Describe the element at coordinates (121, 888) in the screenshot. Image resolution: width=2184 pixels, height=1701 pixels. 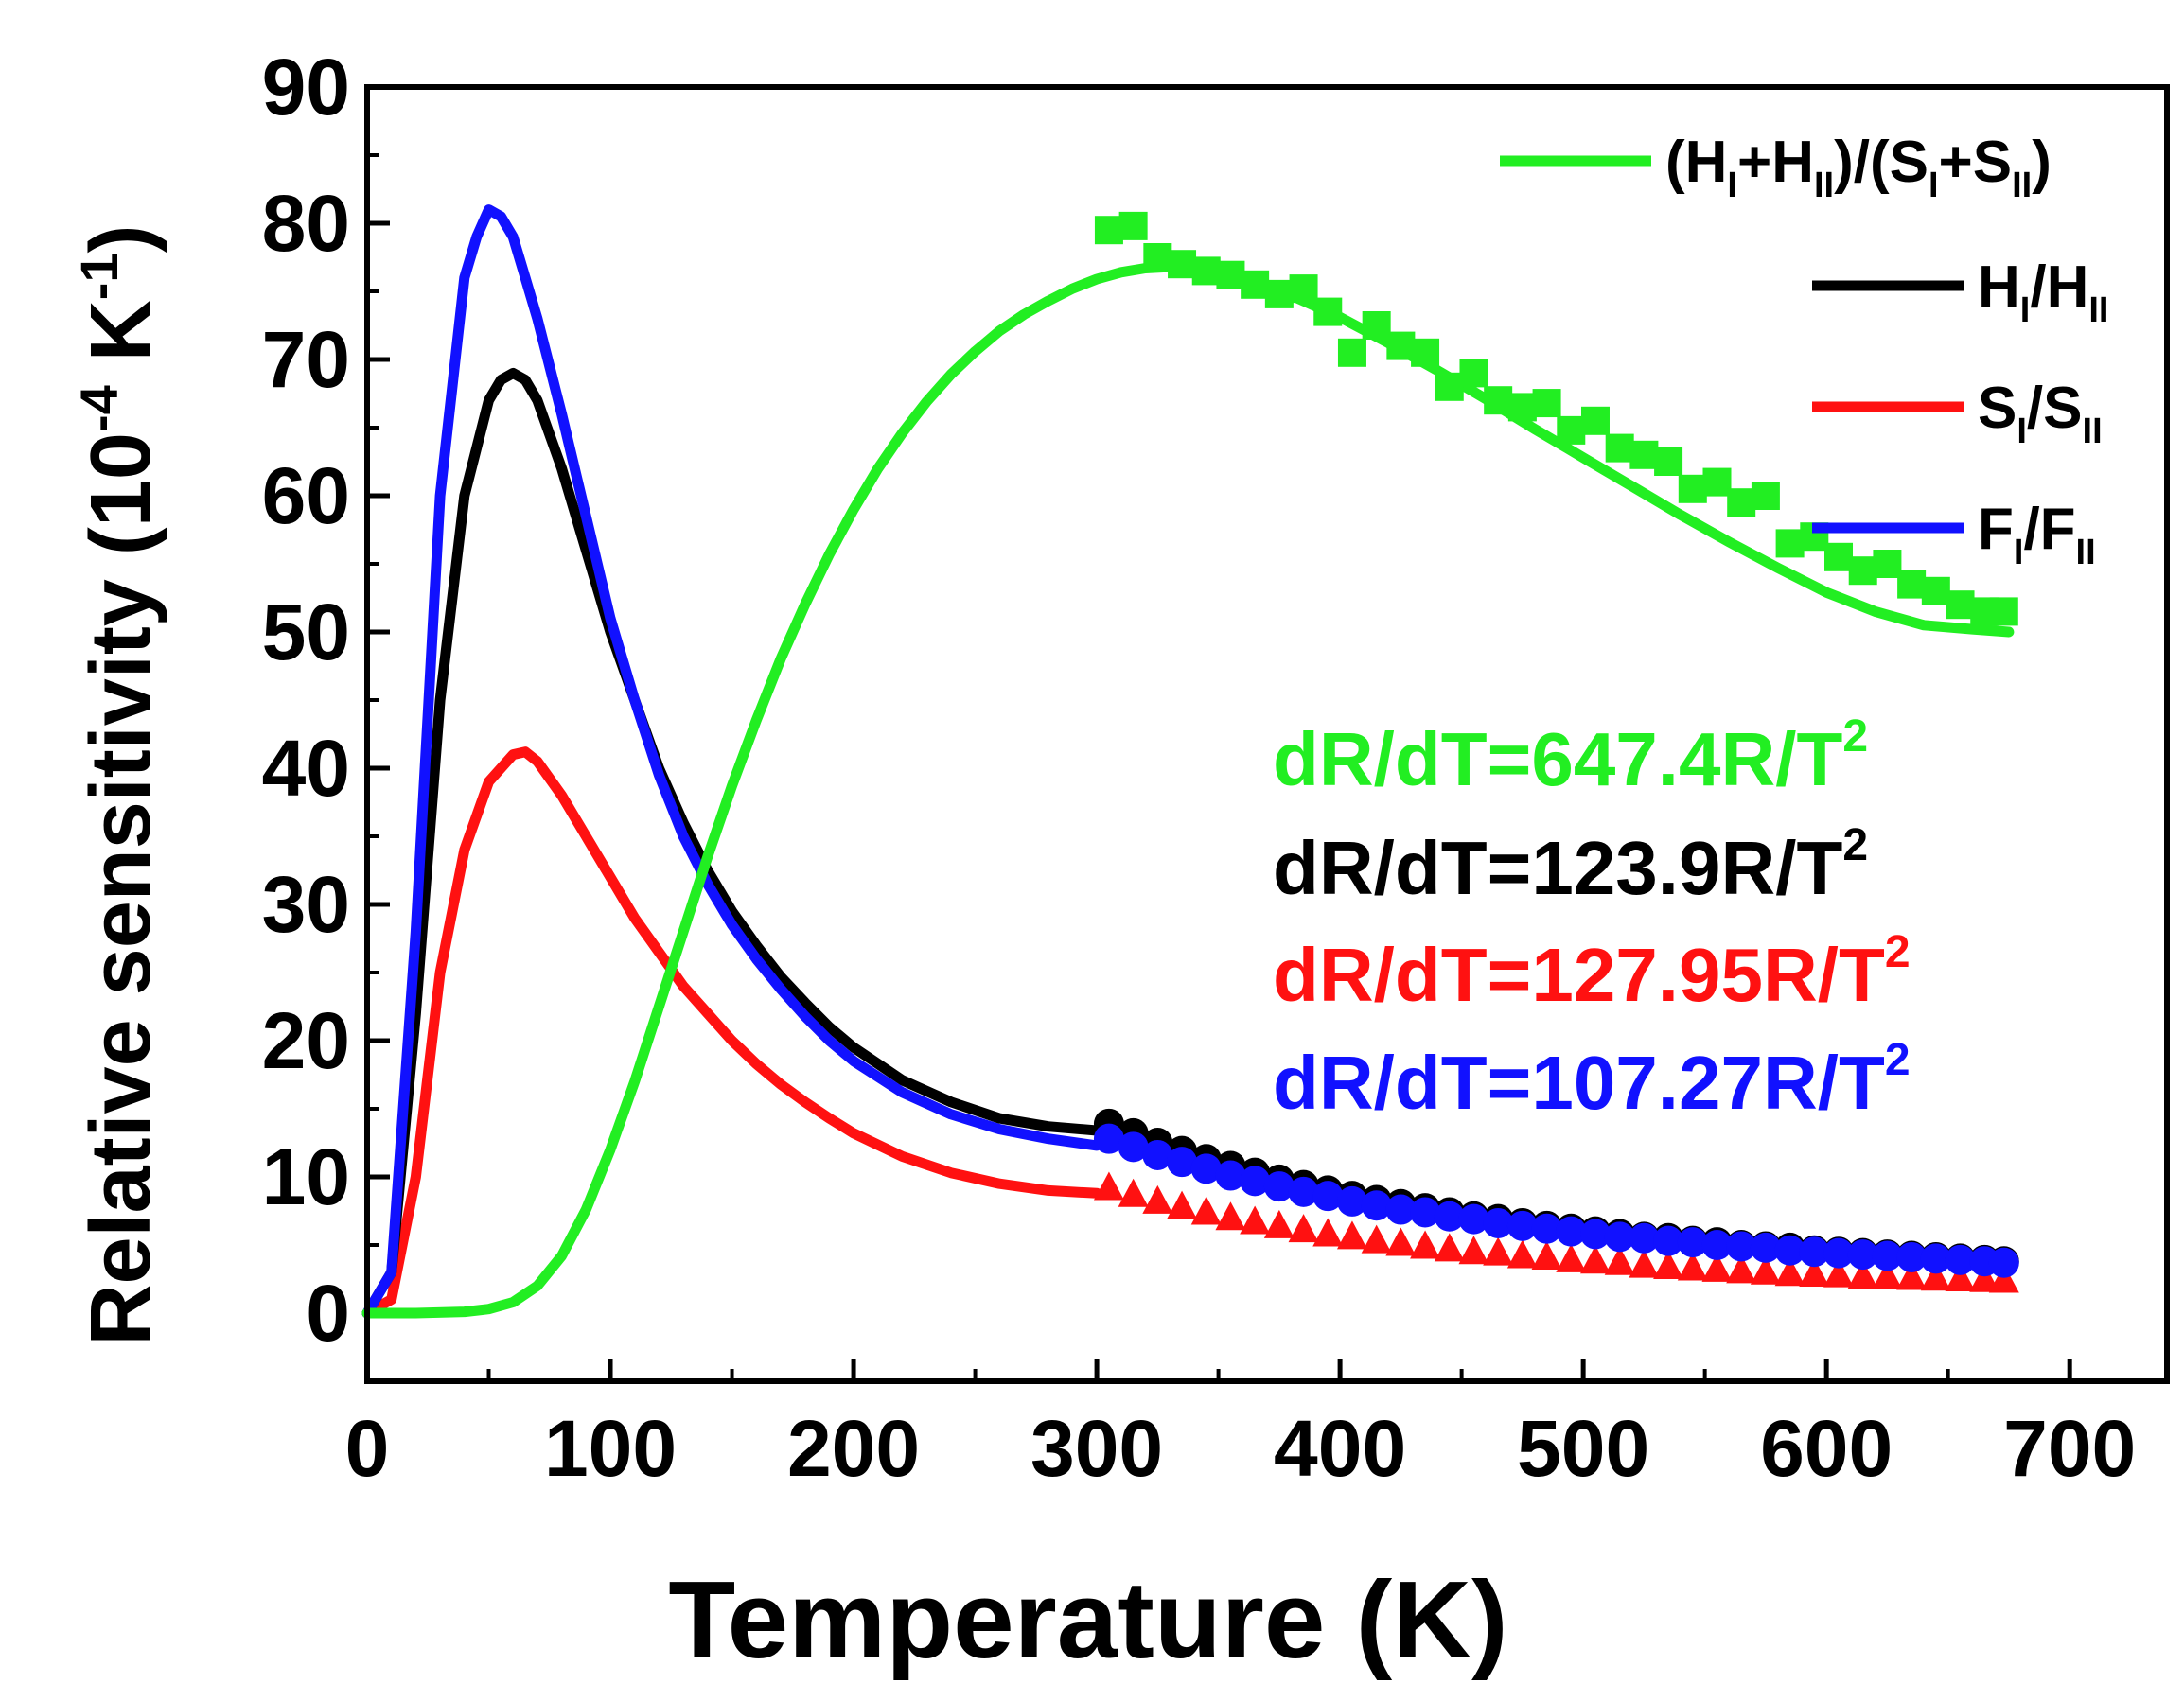
I see `y-axis-label-main: Relative sensitivity (10` at that location.